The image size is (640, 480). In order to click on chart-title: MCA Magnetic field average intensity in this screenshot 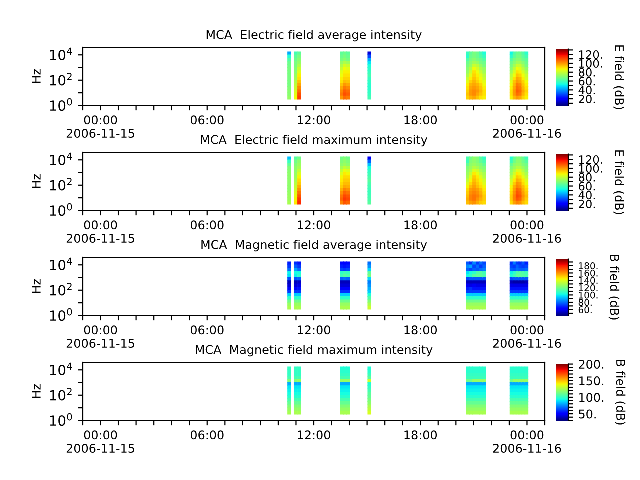, I will do `click(315, 246)`.